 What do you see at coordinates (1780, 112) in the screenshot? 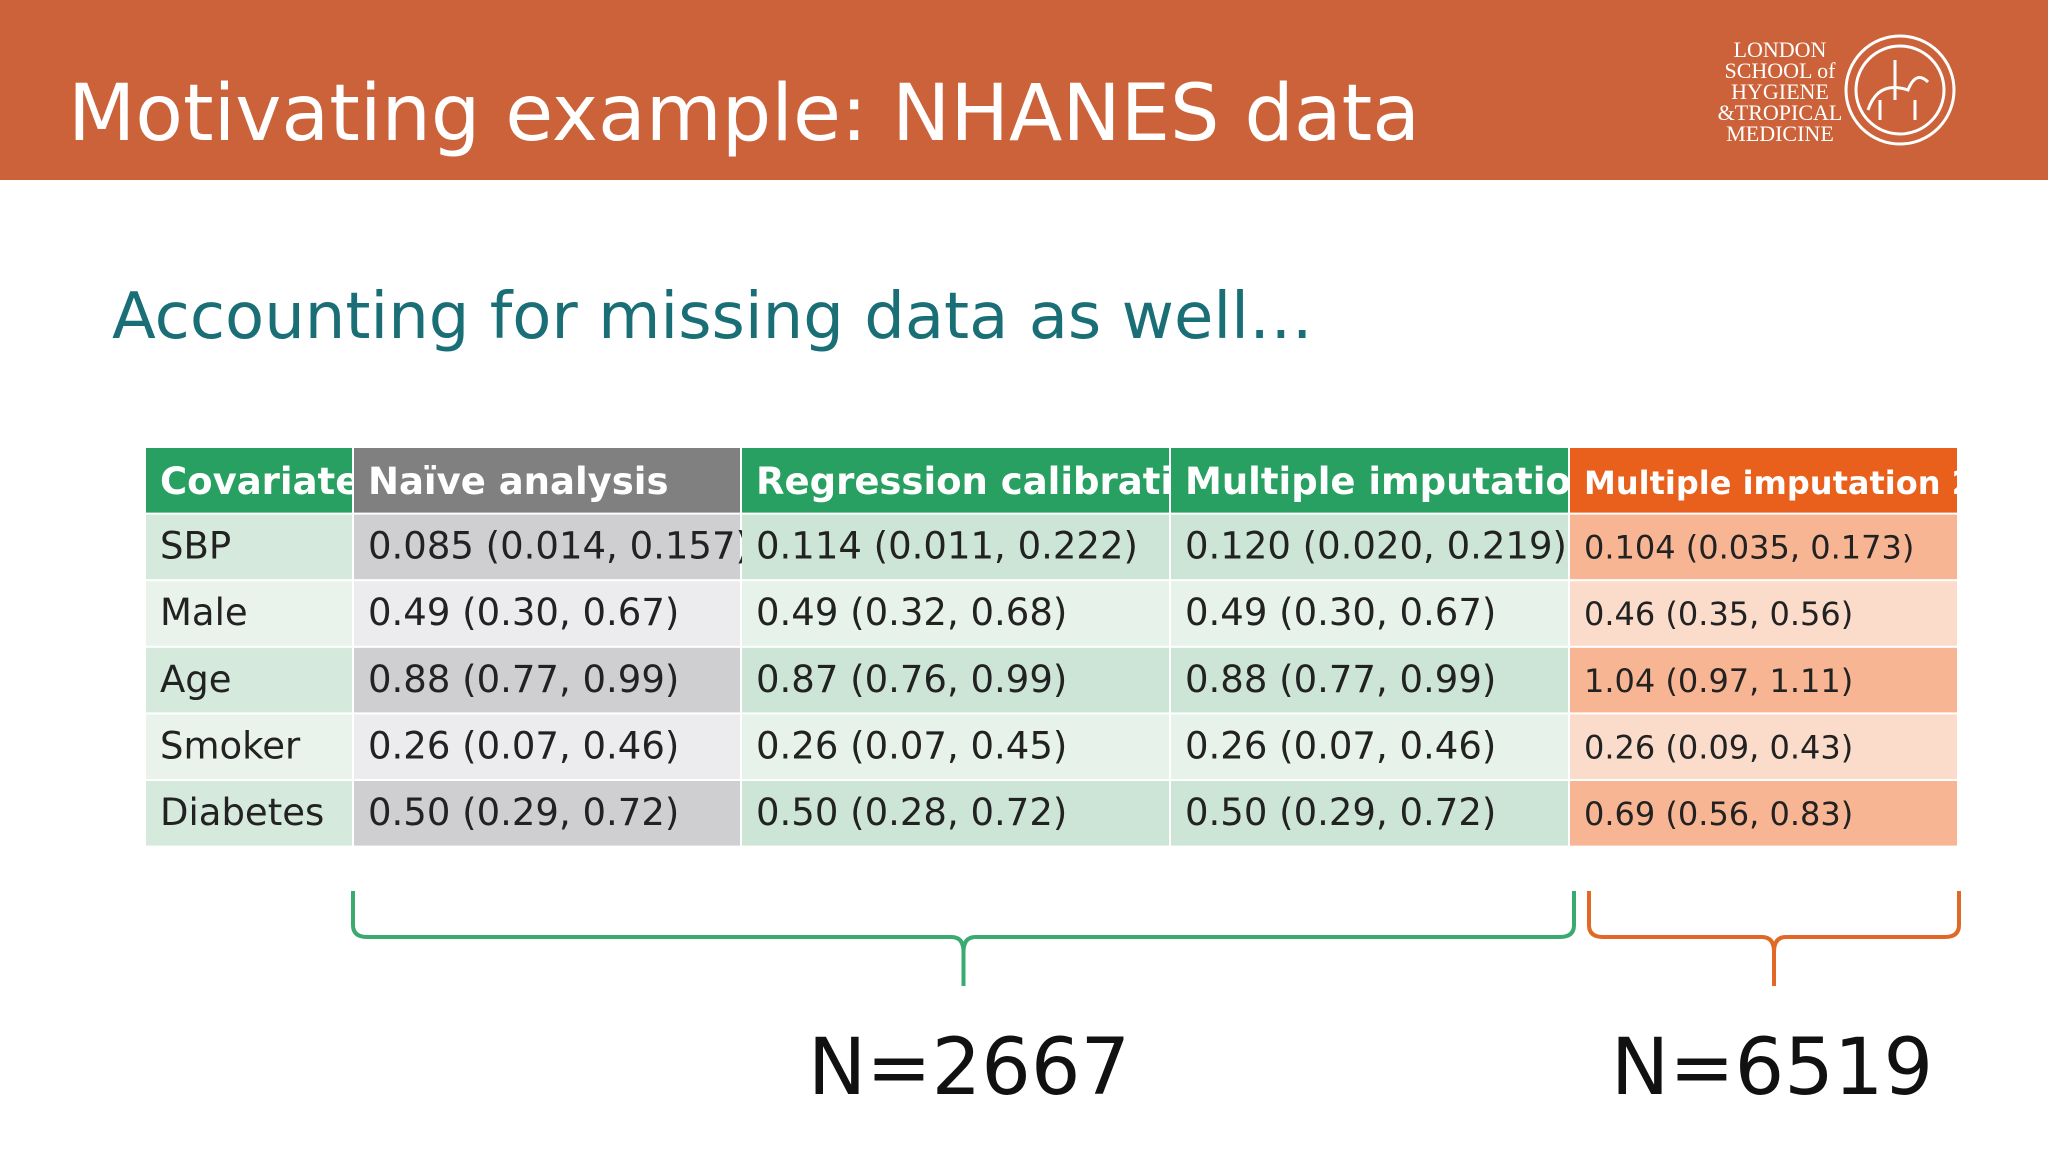
I see `logo-text: &TROPICAL` at bounding box center [1780, 112].